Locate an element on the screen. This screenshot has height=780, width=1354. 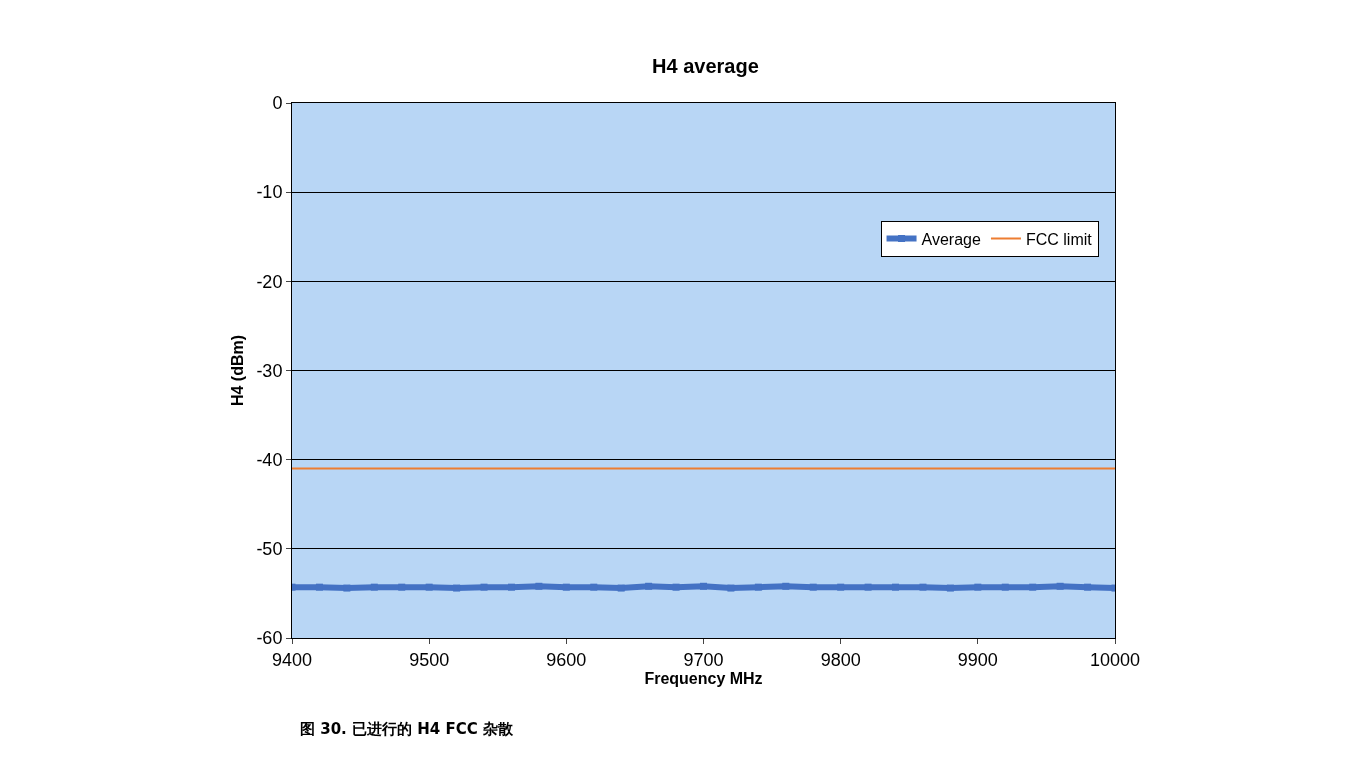
x-tick-label: 9800 is located at coordinates (840, 659).